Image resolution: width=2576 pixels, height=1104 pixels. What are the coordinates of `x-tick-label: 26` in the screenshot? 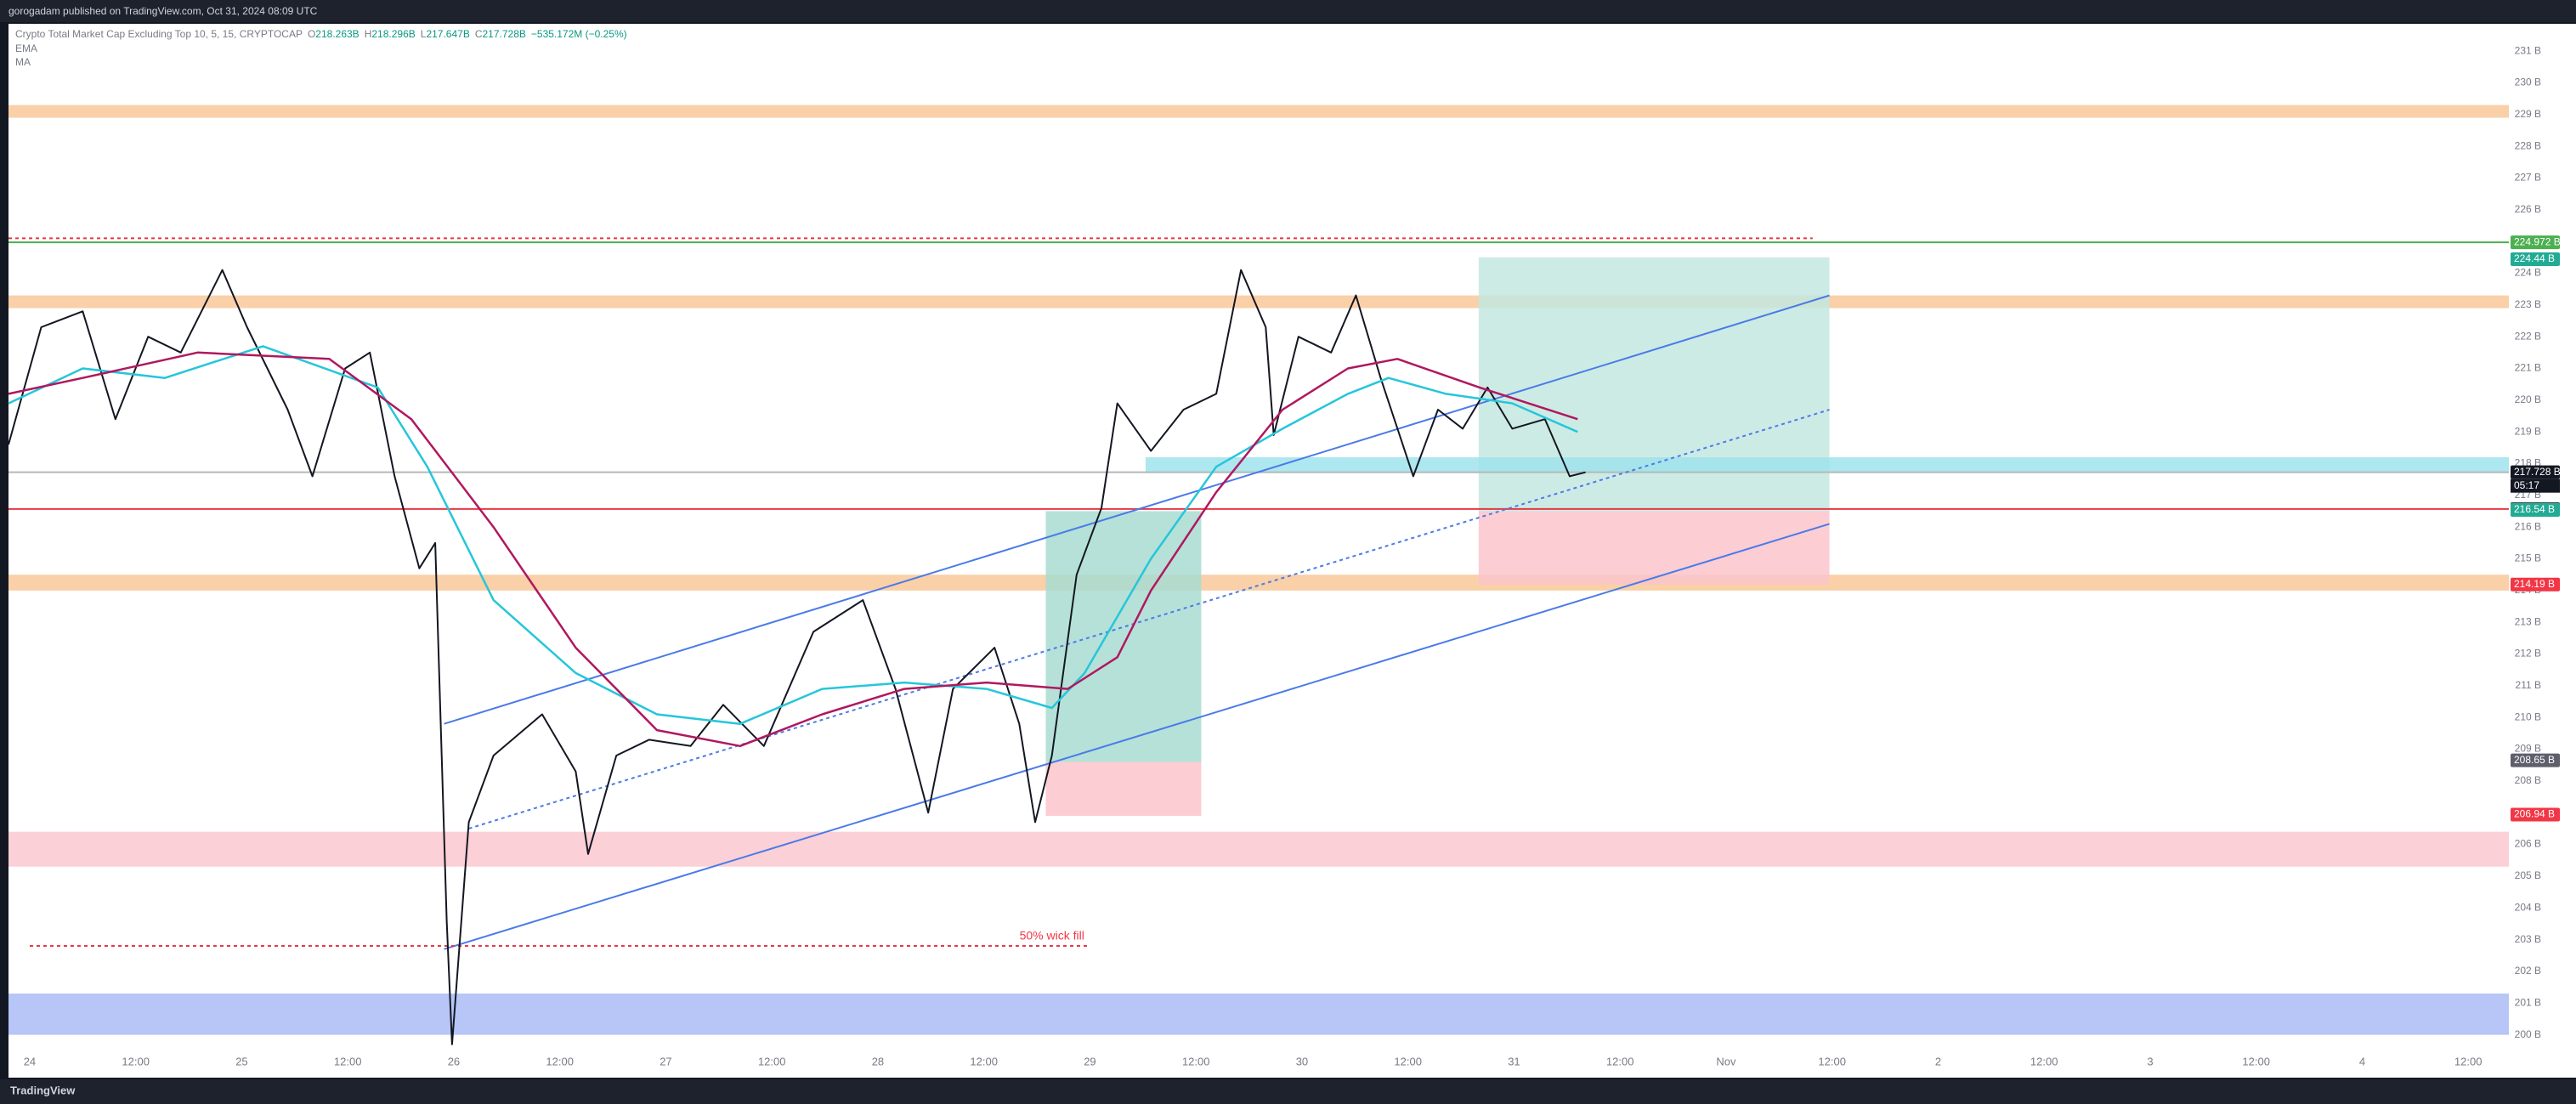 It's located at (454, 1061).